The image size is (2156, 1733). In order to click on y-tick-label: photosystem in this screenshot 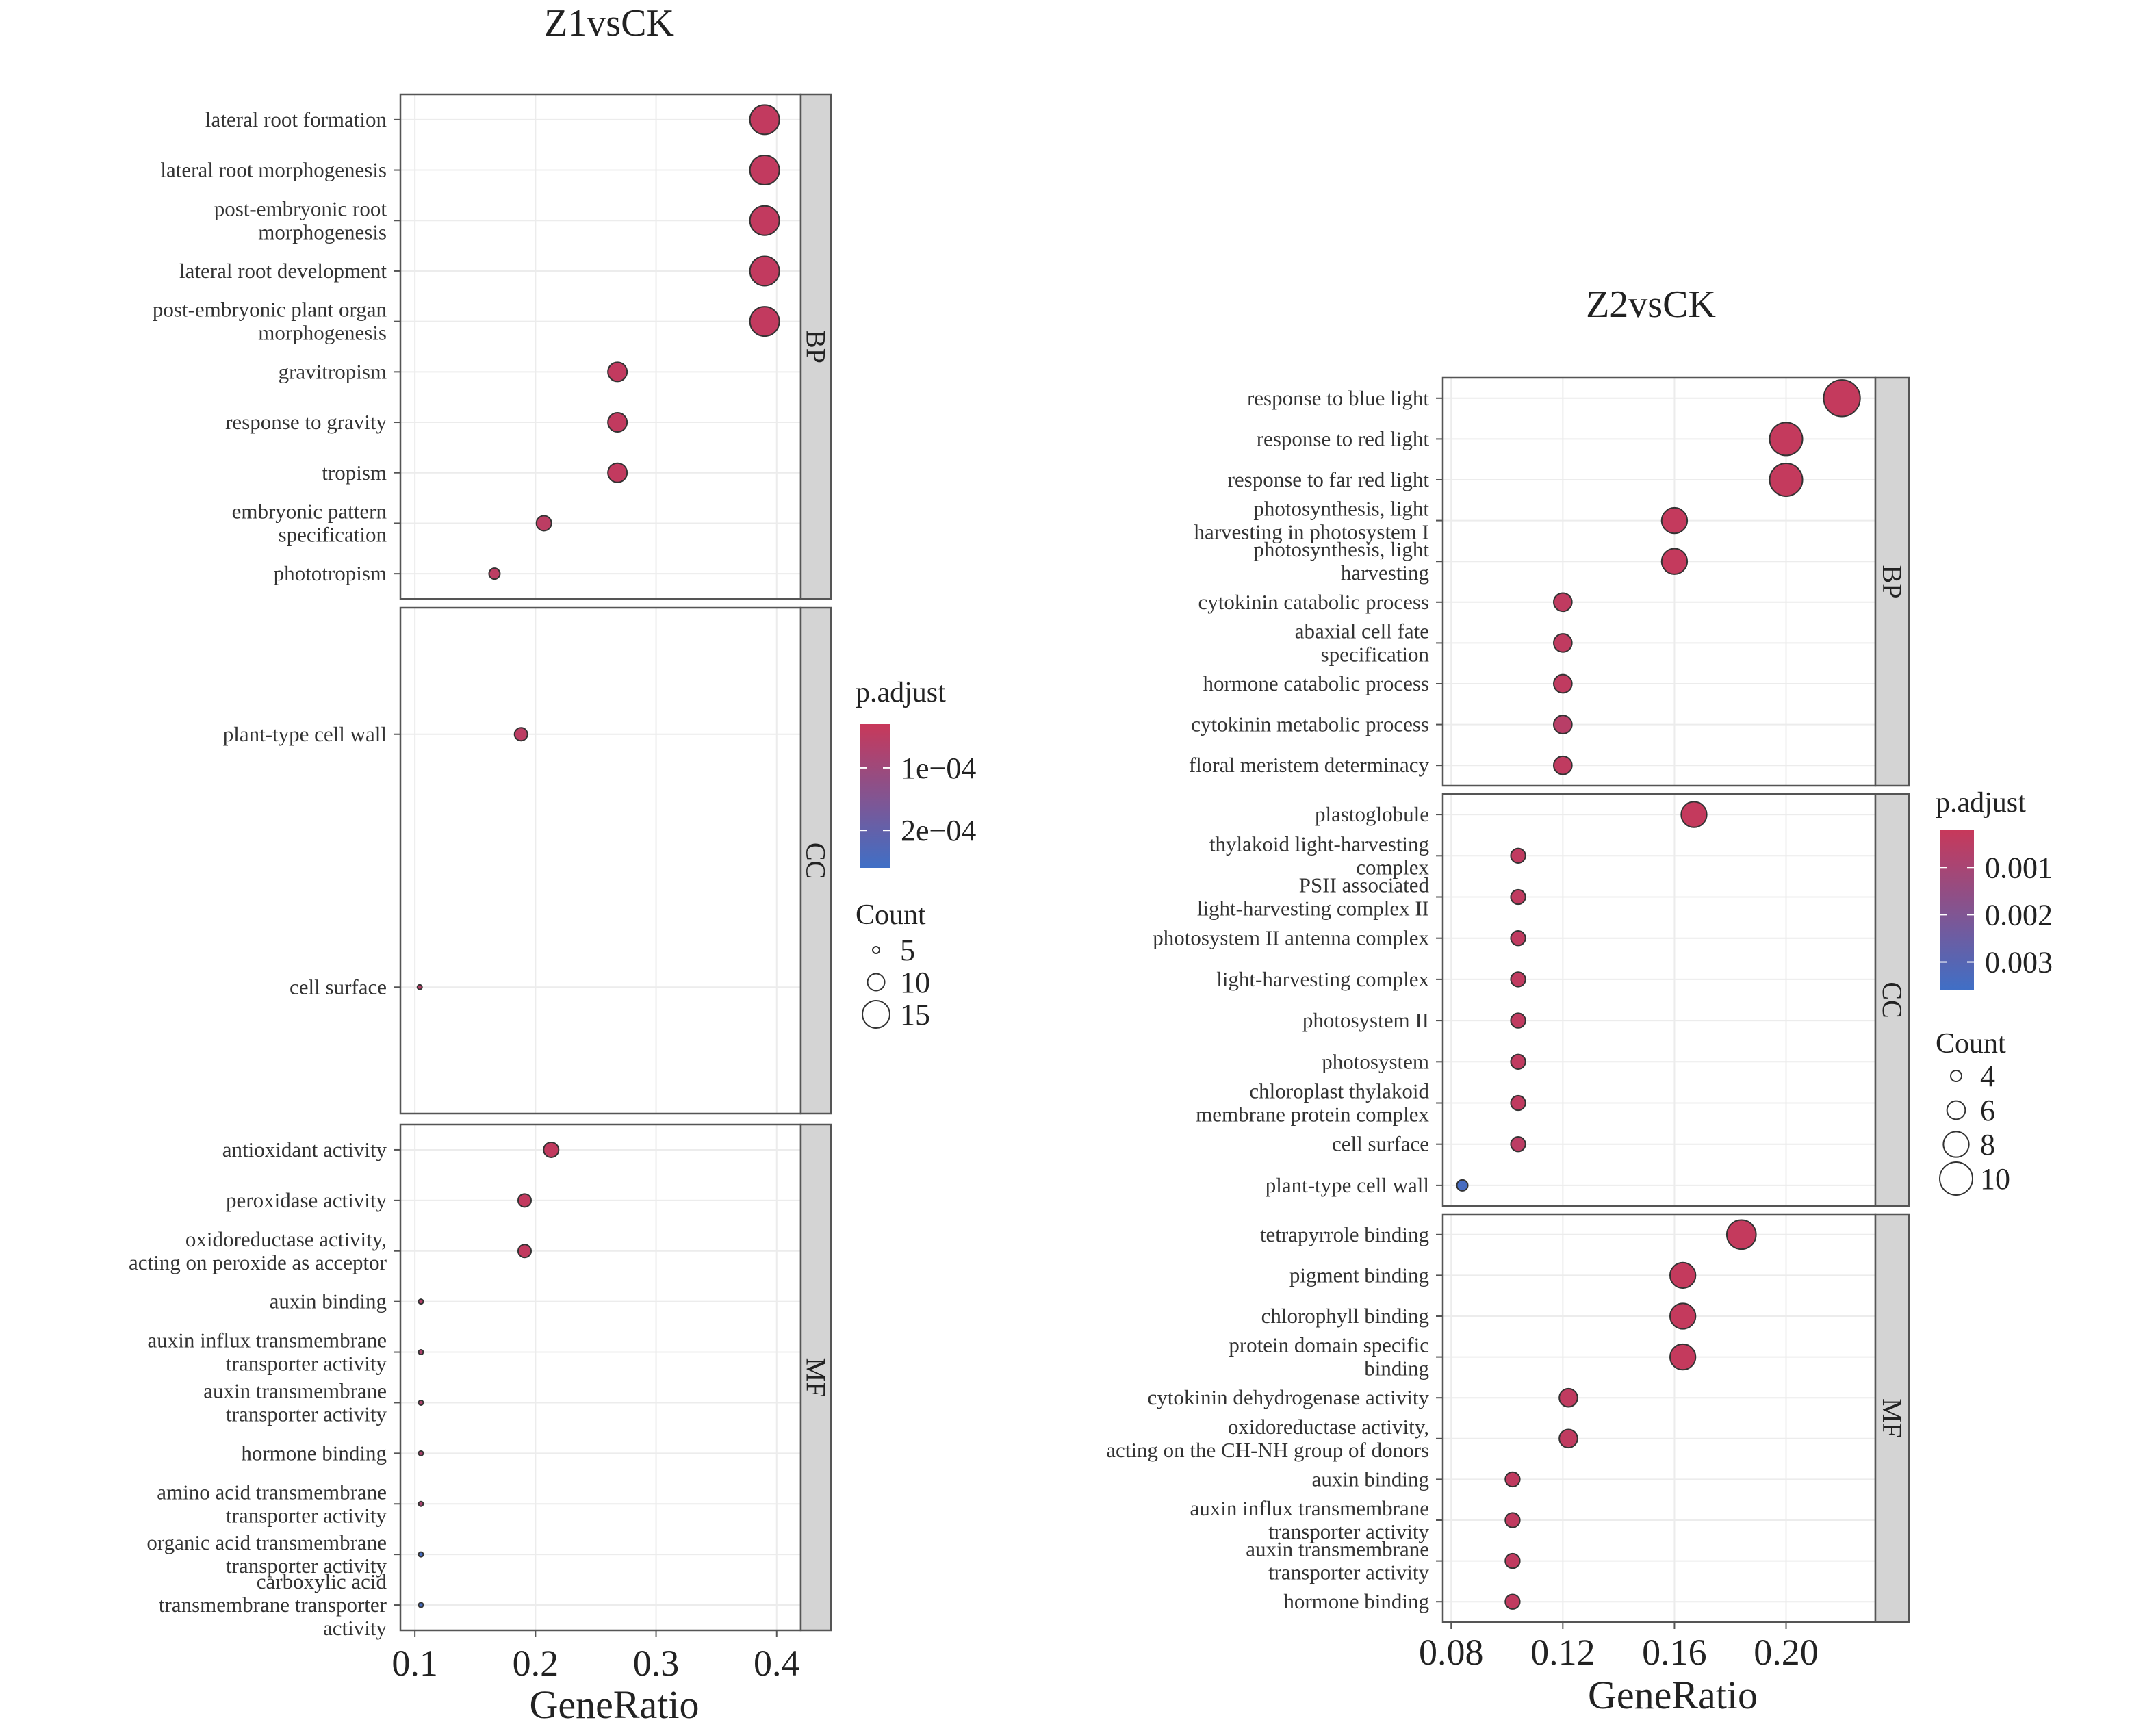, I will do `click(1375, 1061)`.